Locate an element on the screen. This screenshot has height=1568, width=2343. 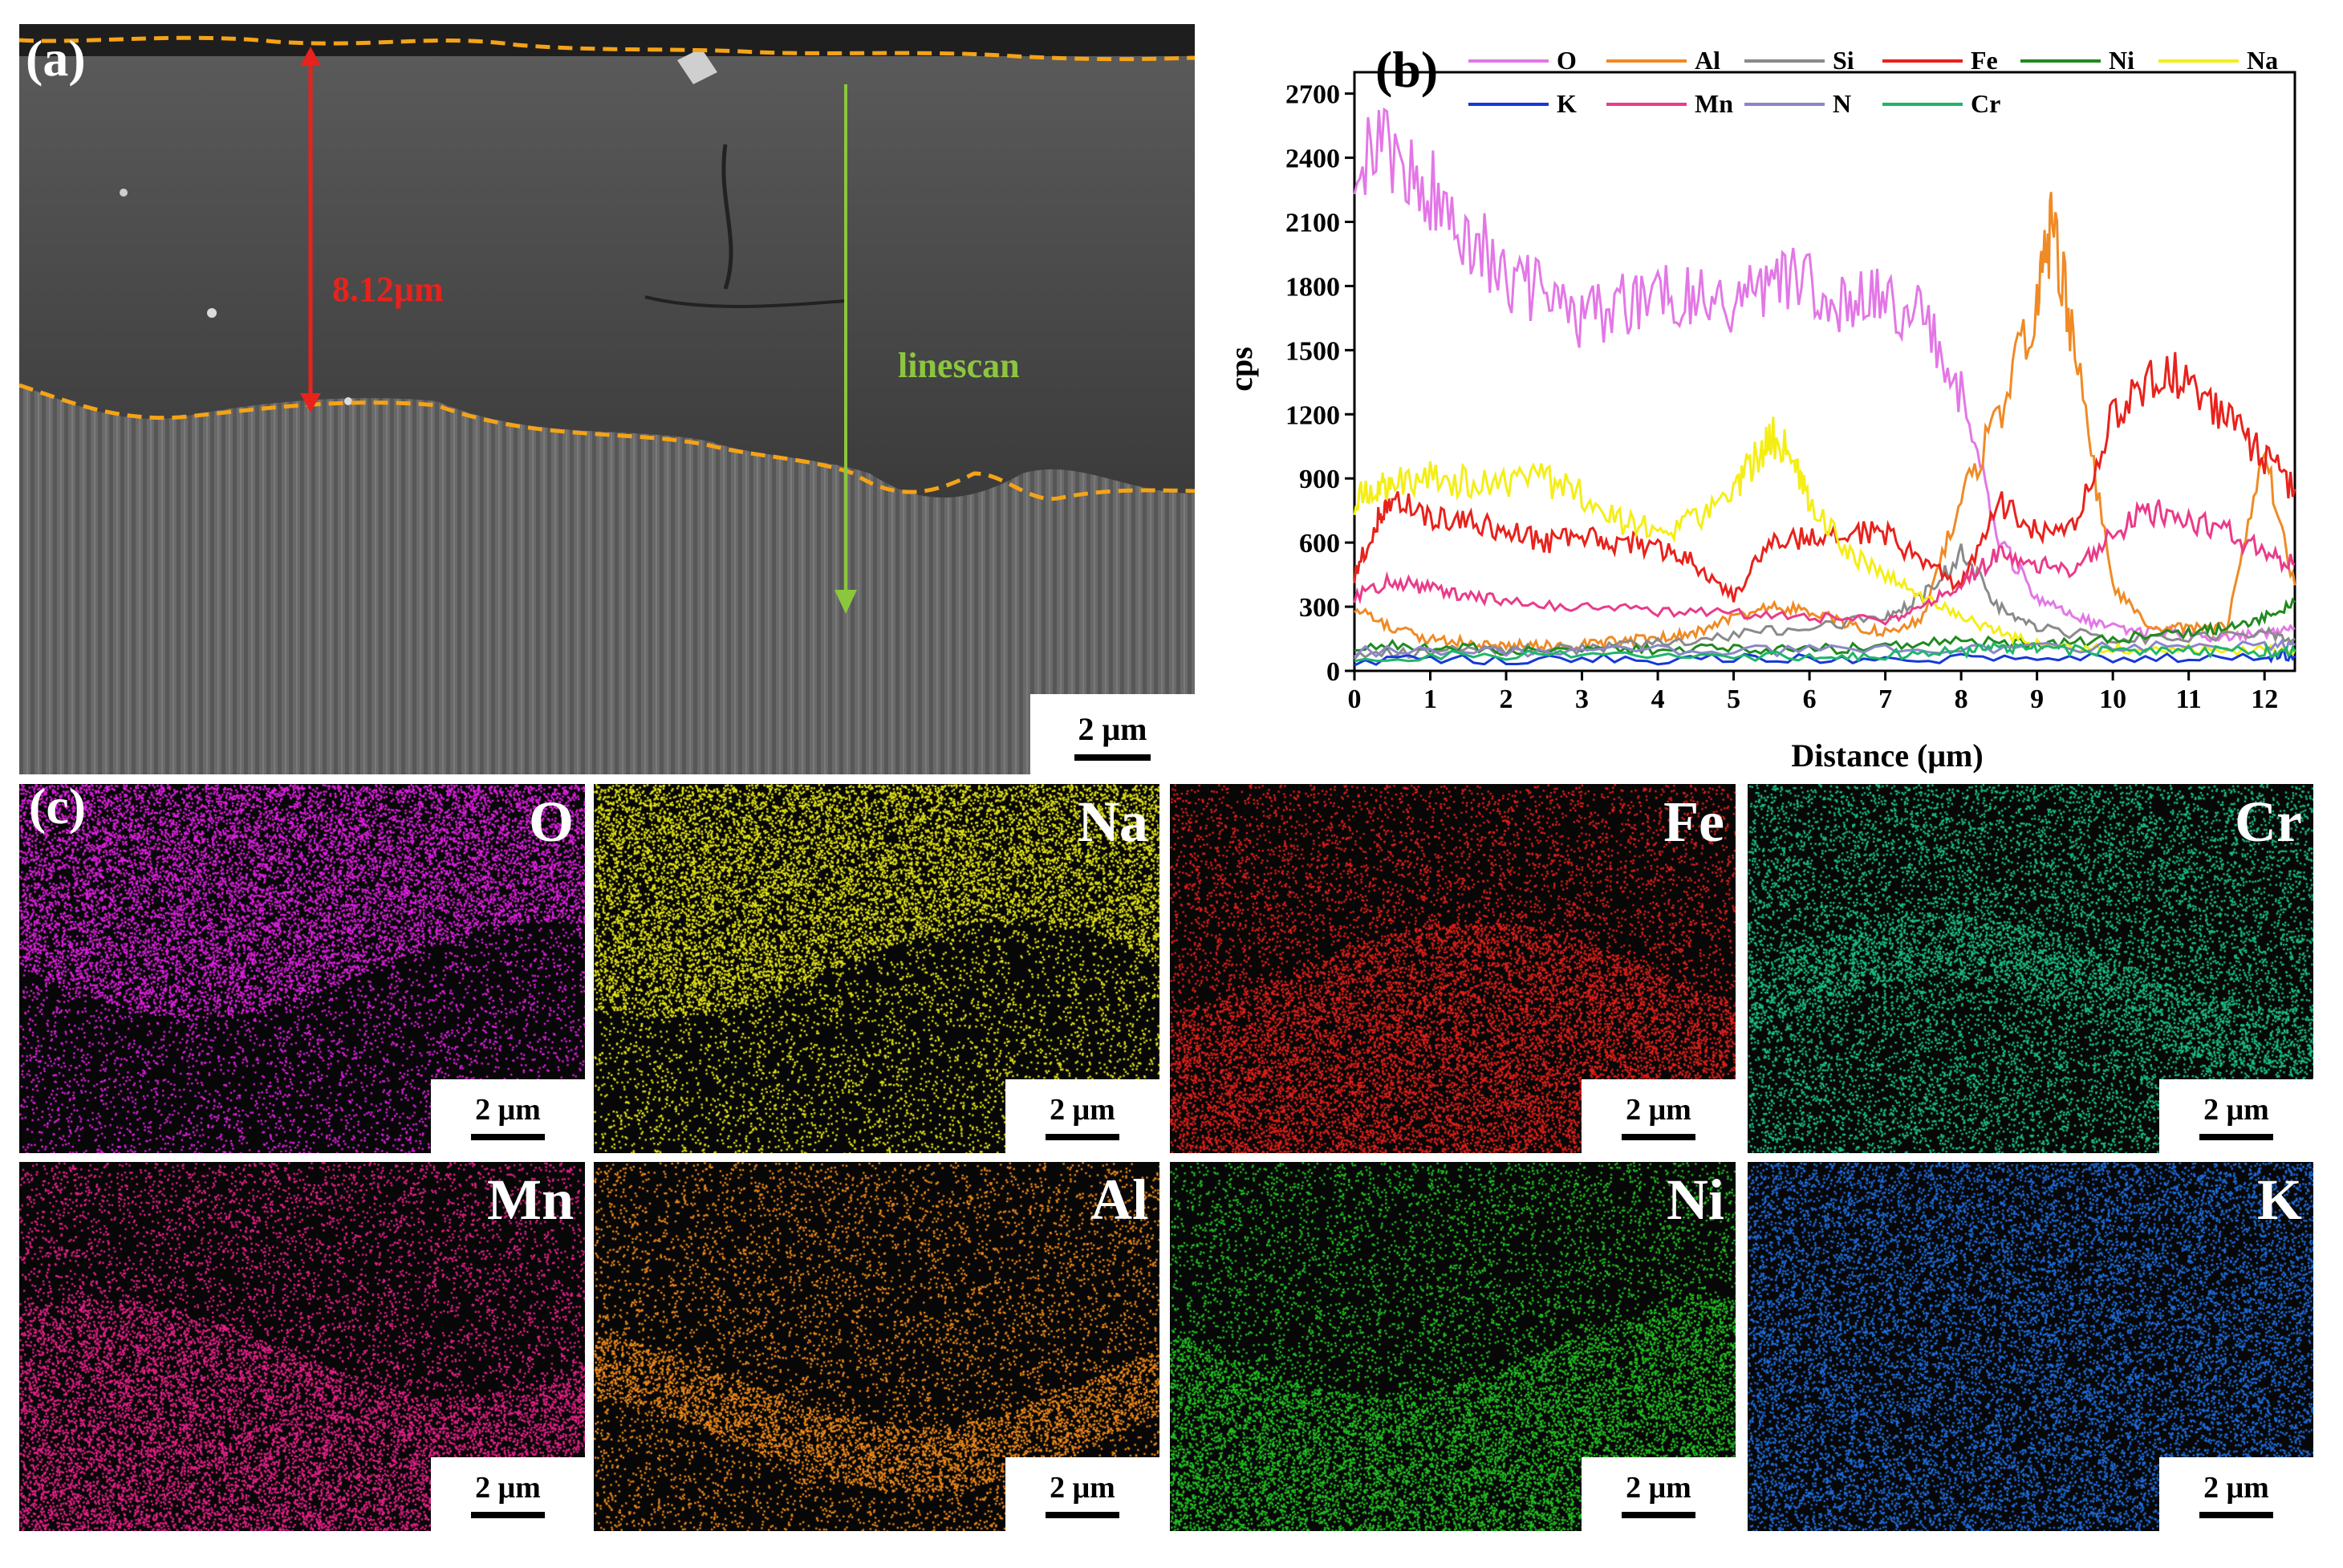
y-tick-label: 1200 is located at coordinates (1312, 415).